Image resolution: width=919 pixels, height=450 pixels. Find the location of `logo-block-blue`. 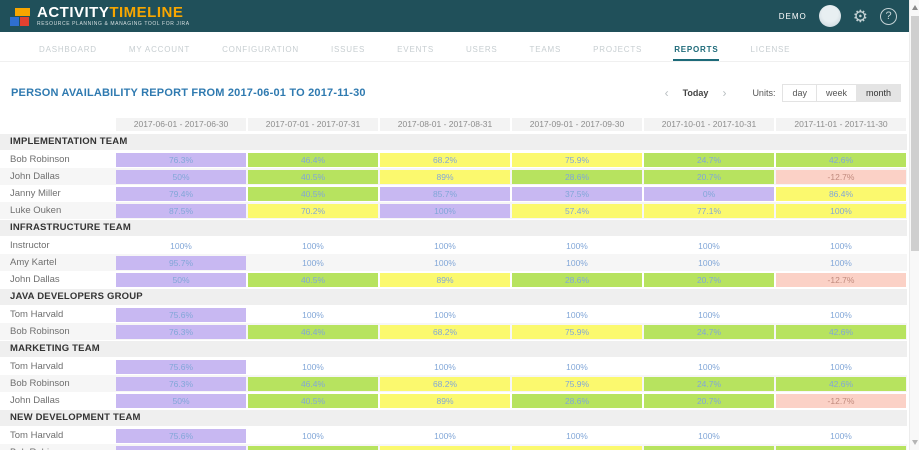

logo-block-blue is located at coordinates (14, 21).